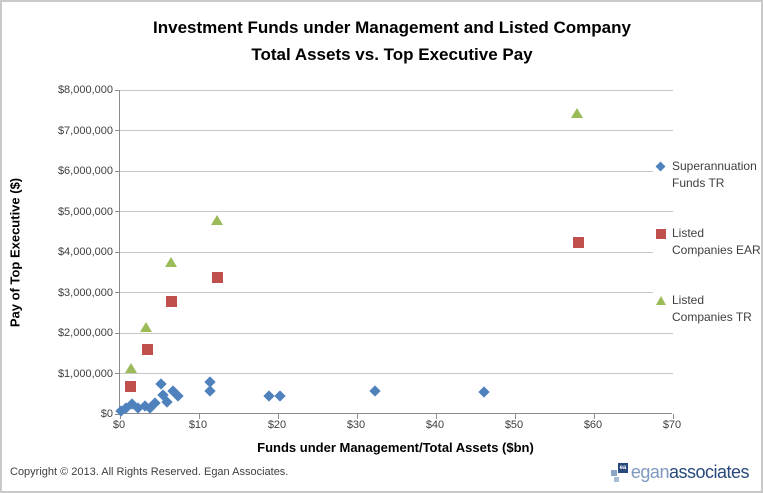 Image resolution: width=763 pixels, height=493 pixels. I want to click on x-axis-tick-label: $40, so click(435, 425).